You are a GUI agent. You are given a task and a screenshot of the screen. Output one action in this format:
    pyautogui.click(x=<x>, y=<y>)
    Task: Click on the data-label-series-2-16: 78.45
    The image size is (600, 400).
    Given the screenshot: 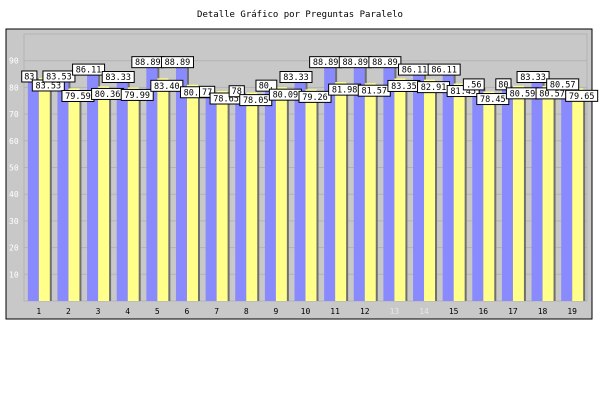 What is the action you would take?
    pyautogui.click(x=493, y=99)
    